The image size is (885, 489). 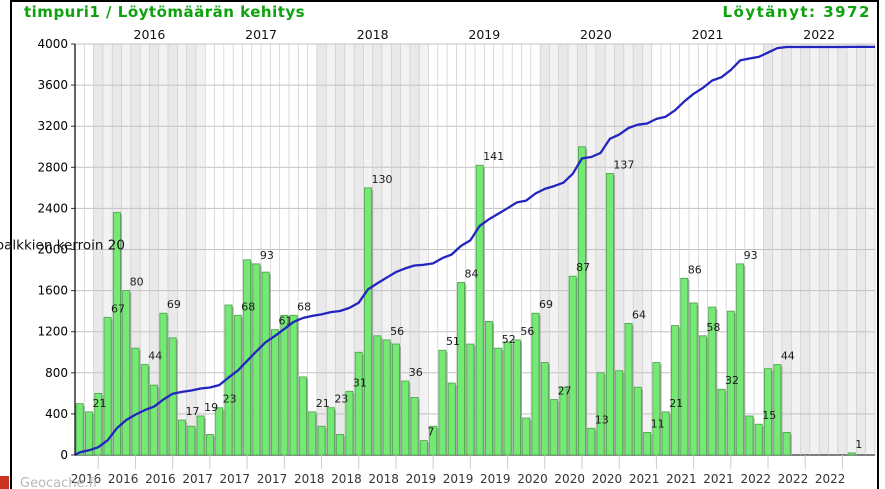 What do you see at coordinates (382, 179) in the screenshot?
I see `axis-text: 130` at bounding box center [382, 179].